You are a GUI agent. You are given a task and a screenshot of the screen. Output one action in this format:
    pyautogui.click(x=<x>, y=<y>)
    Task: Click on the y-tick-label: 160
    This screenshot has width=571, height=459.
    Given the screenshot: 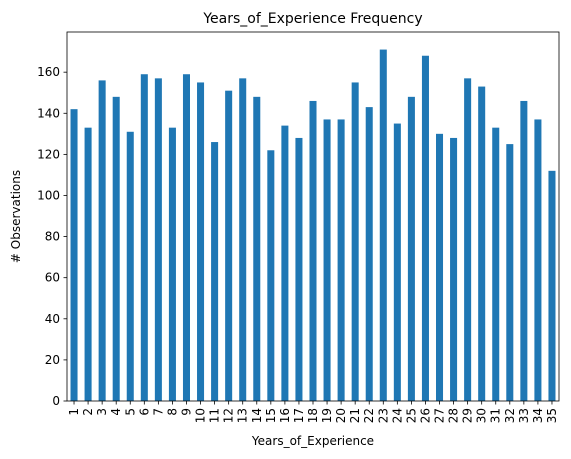 What is the action you would take?
    pyautogui.click(x=48, y=72)
    